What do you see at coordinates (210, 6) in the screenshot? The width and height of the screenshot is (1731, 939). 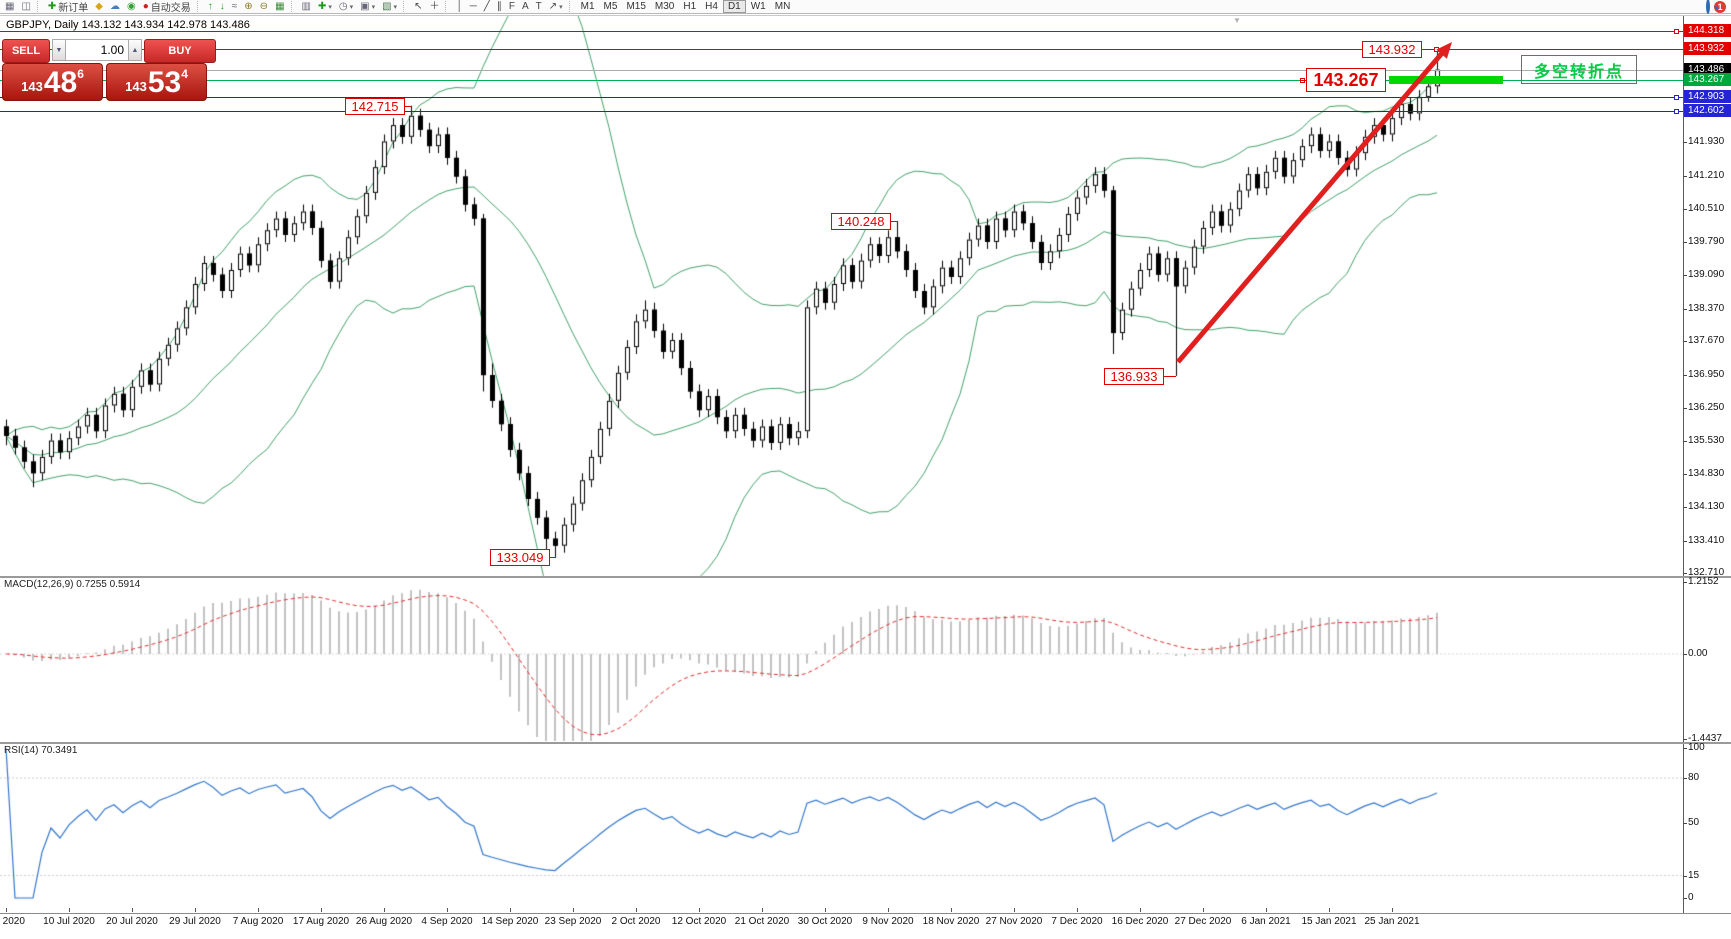 I see `indicator-up-button: ↑` at bounding box center [210, 6].